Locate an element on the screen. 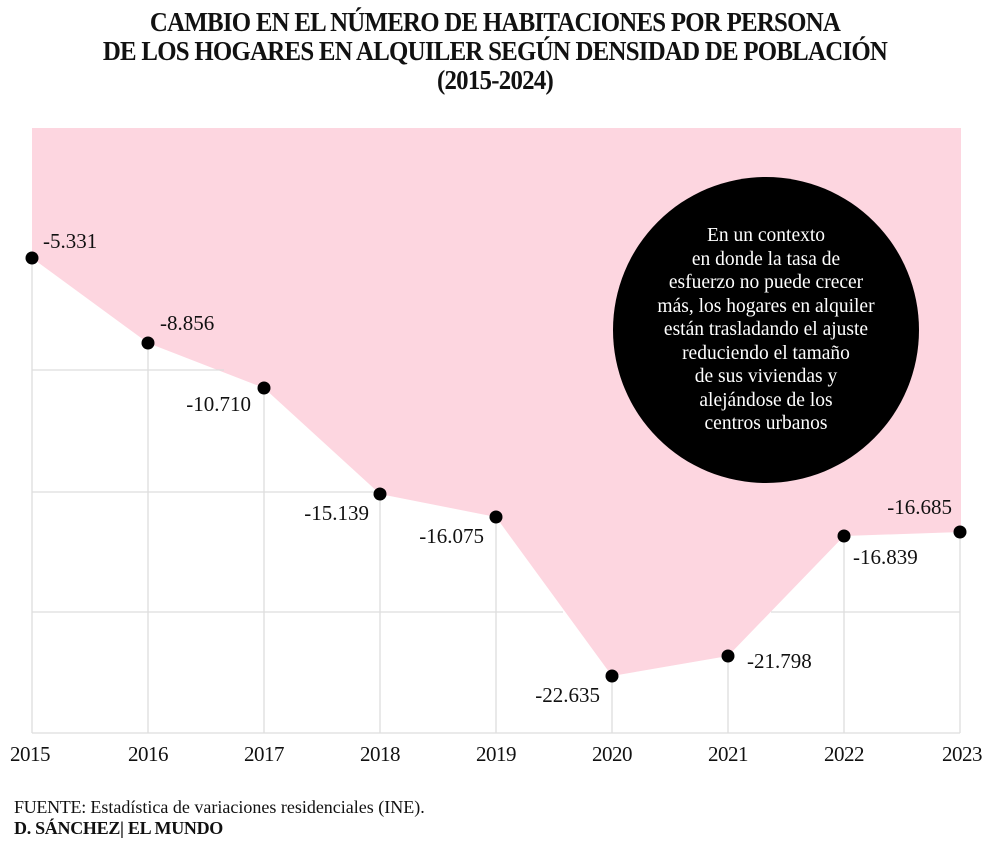 This screenshot has height=842, width=990. year-2018: 2018 is located at coordinates (380, 754).